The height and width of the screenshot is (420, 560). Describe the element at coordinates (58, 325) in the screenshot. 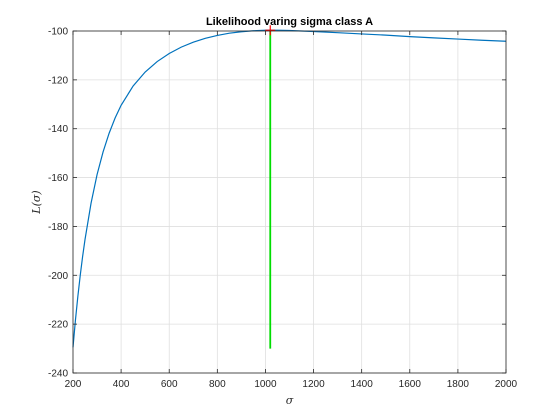

I see `y-tick-label: -220` at that location.